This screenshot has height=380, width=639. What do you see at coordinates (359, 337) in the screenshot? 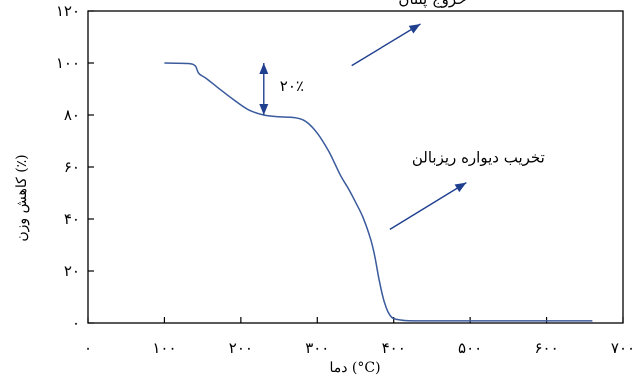
I see `x-axis-ticks: ۰ ۱۰۰ ۲۰۰ ۳۰۰ ۴۰۰ ۵۰۰ ۶۰۰ ۷۰۰` at bounding box center [359, 337].